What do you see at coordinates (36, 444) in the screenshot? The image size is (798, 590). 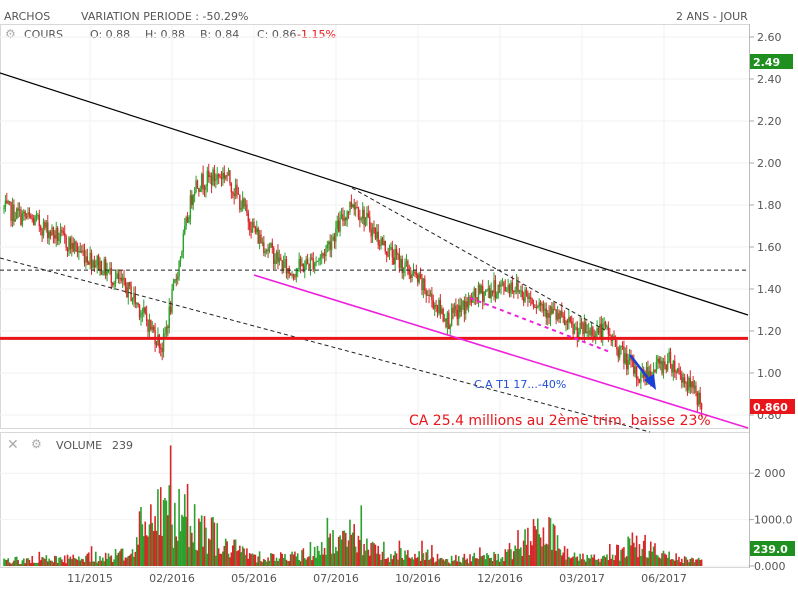 I see `volume-settings-gear-icon: ⚙` at bounding box center [36, 444].